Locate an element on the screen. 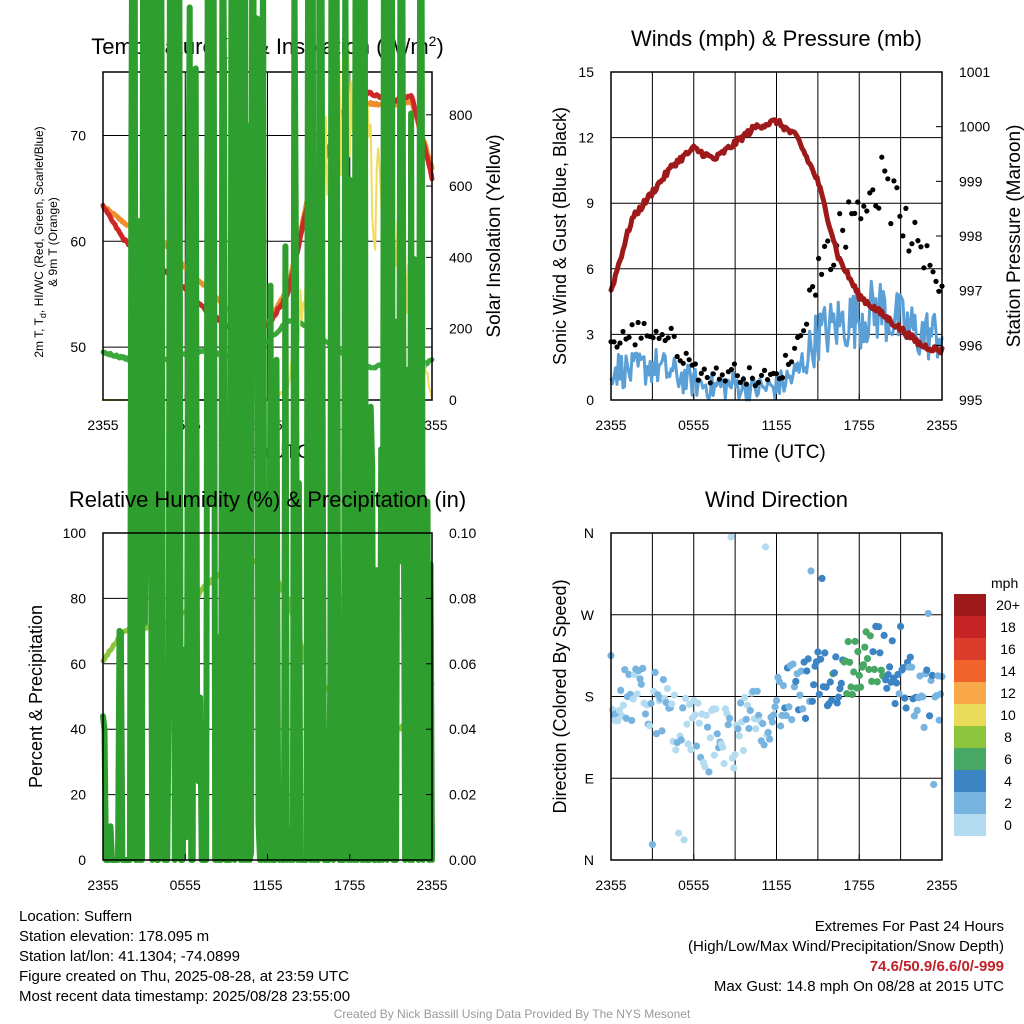 The image size is (1024, 1024). legend-label: 10 is located at coordinates (1008, 715).